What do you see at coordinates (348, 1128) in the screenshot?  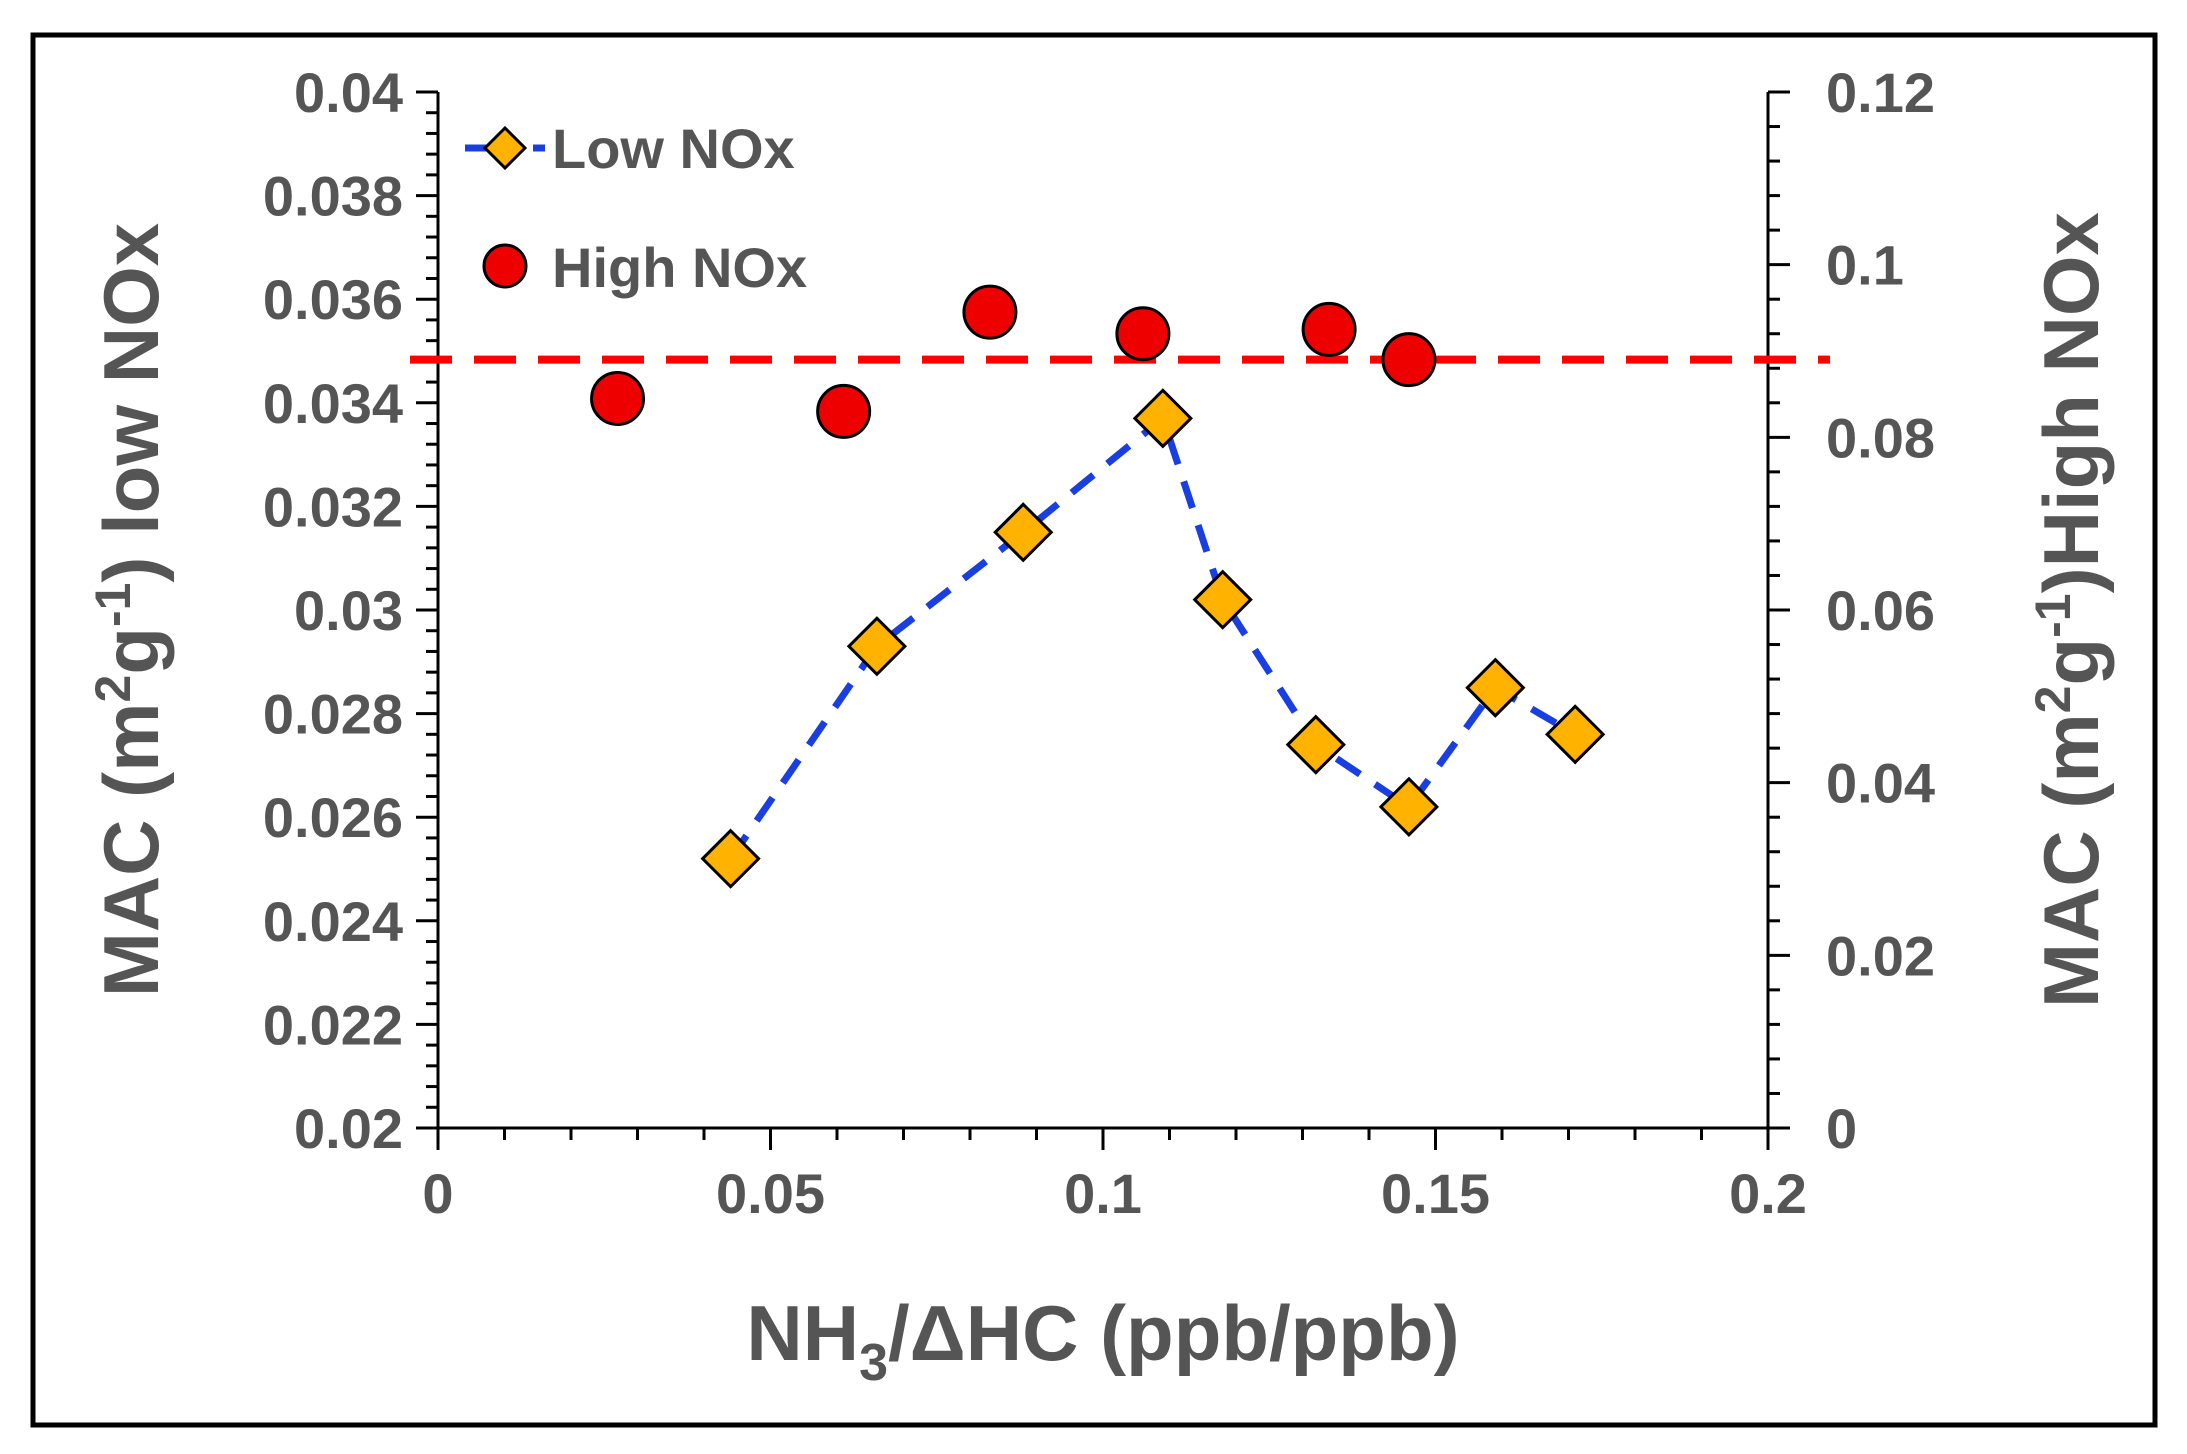 I see `y-left-tick-label: 0.02` at bounding box center [348, 1128].